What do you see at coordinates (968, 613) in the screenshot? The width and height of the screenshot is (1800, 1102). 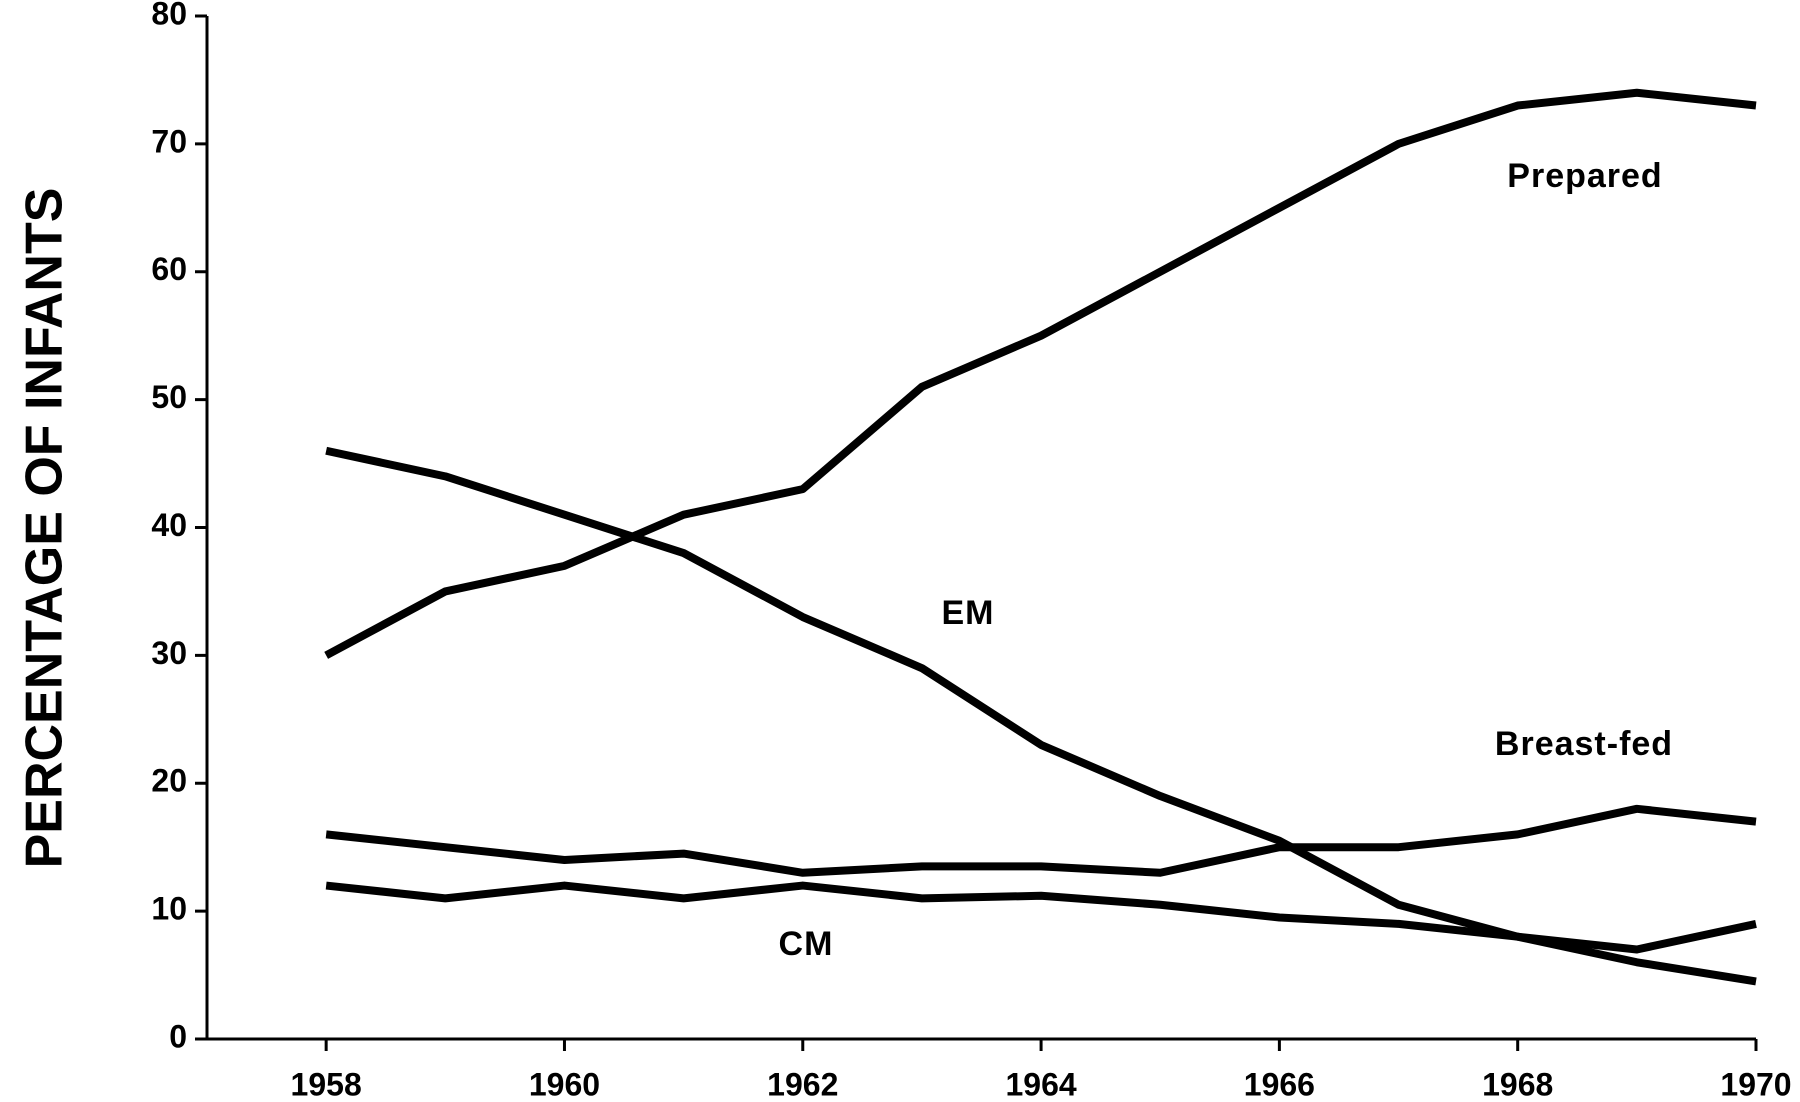 I see `series-label: EM` at bounding box center [968, 613].